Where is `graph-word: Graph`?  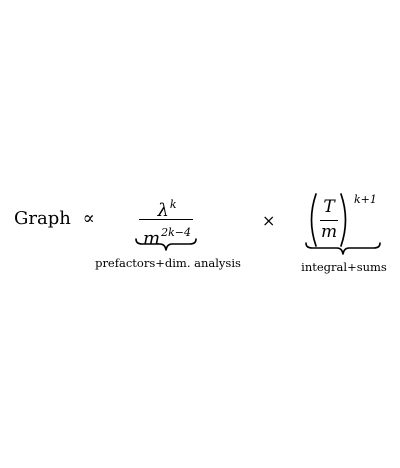 graph-word: Graph is located at coordinates (42, 218).